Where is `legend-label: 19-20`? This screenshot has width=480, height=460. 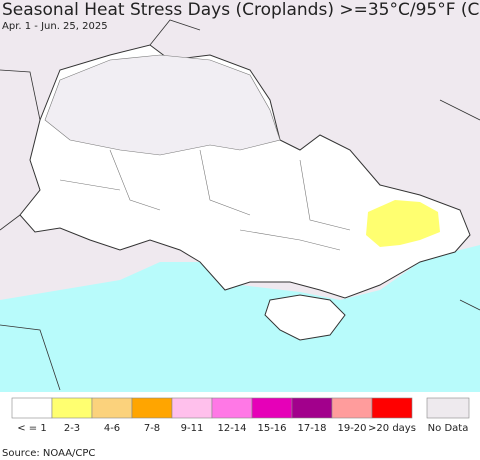
legend-label: 19-20 is located at coordinates (351, 428).